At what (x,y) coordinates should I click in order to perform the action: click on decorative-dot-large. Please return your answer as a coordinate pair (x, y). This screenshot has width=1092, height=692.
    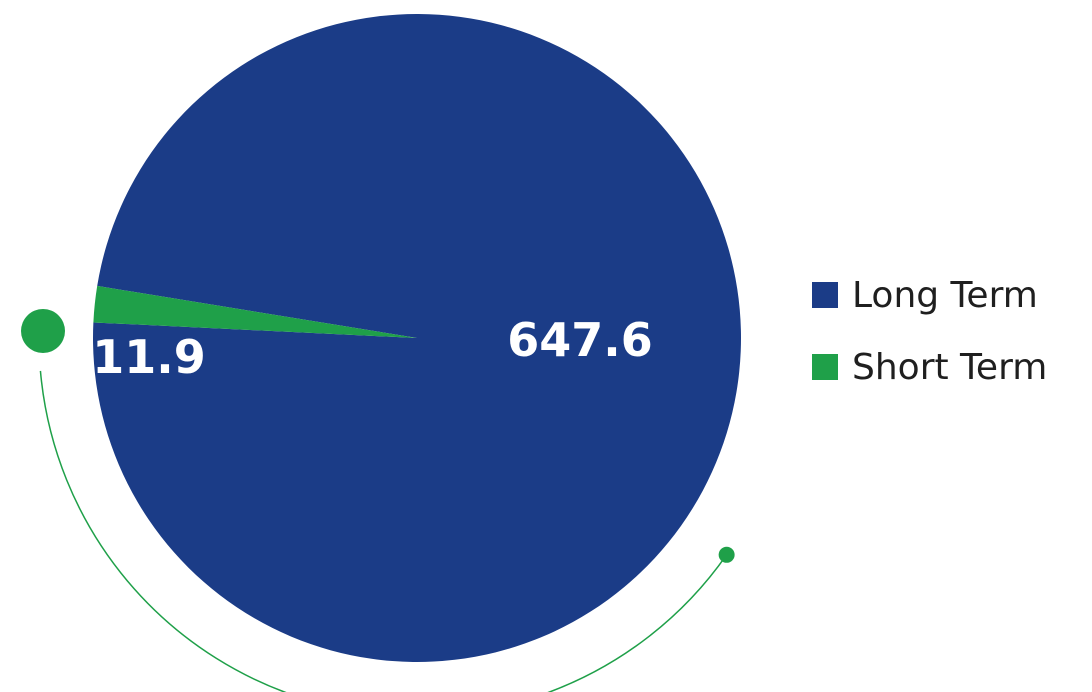
    Looking at the image, I should click on (43, 331).